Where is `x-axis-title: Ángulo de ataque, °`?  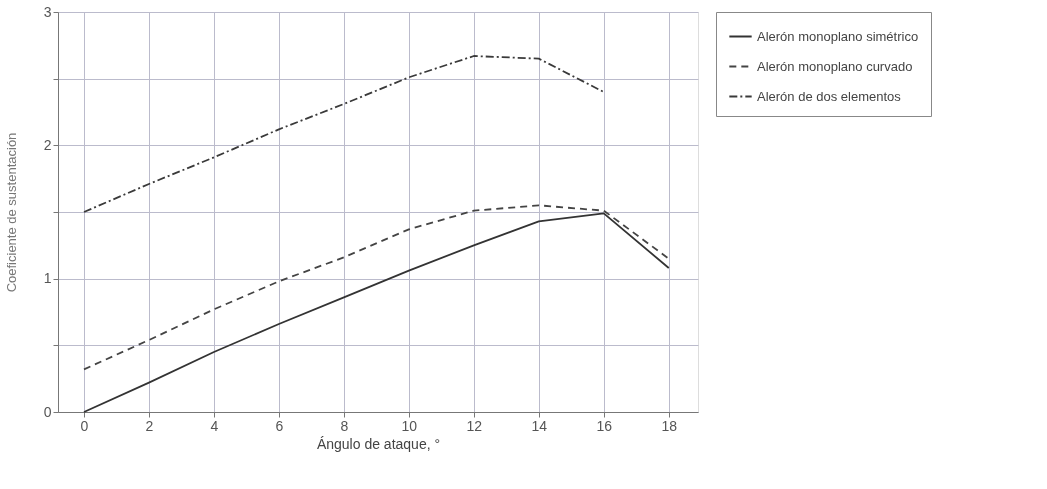
x-axis-title: Ángulo de ataque, ° is located at coordinates (378, 443).